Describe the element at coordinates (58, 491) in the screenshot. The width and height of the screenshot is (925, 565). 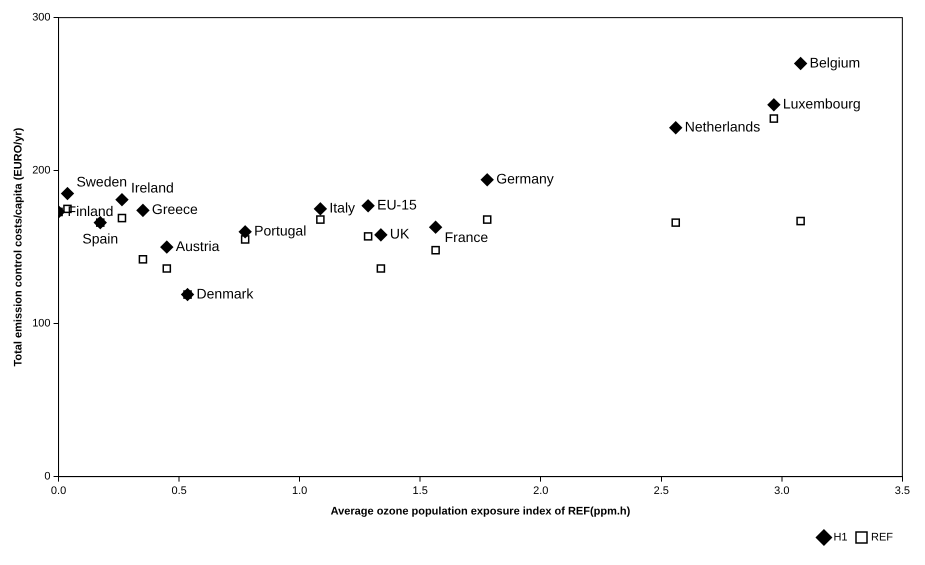
I see `x-tick-label: 0.0` at that location.